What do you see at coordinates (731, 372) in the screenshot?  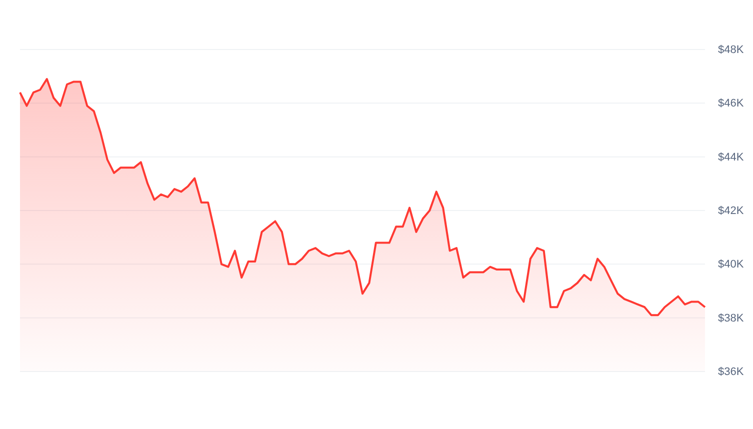 I see `y-tick-label: $36K` at bounding box center [731, 372].